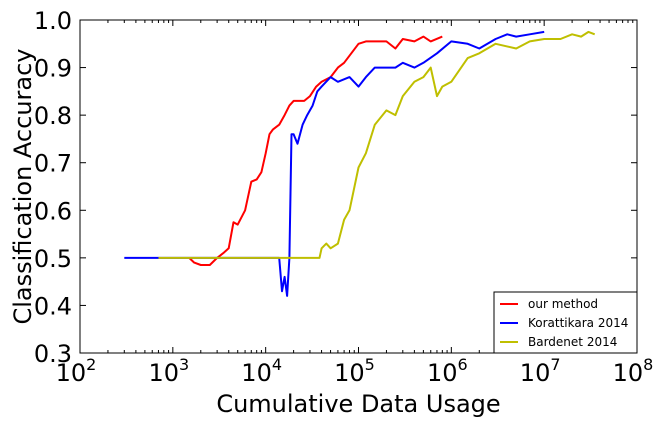 This screenshot has height=423, width=667. I want to click on x-tick-exponent: 4, so click(277, 364).